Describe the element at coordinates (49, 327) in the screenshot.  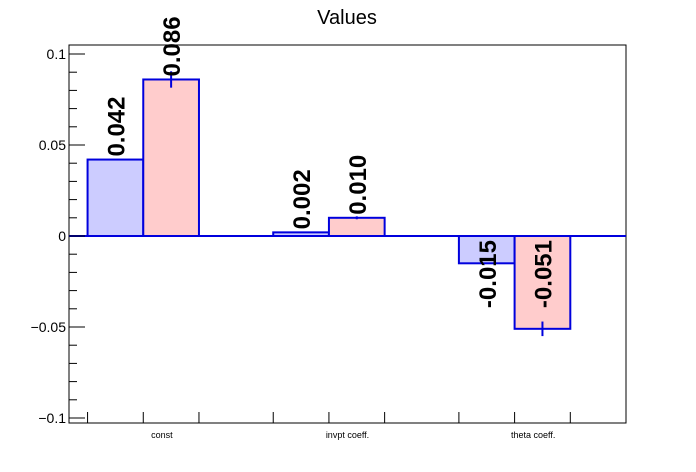
I see `y-tick-label: −0.05` at that location.